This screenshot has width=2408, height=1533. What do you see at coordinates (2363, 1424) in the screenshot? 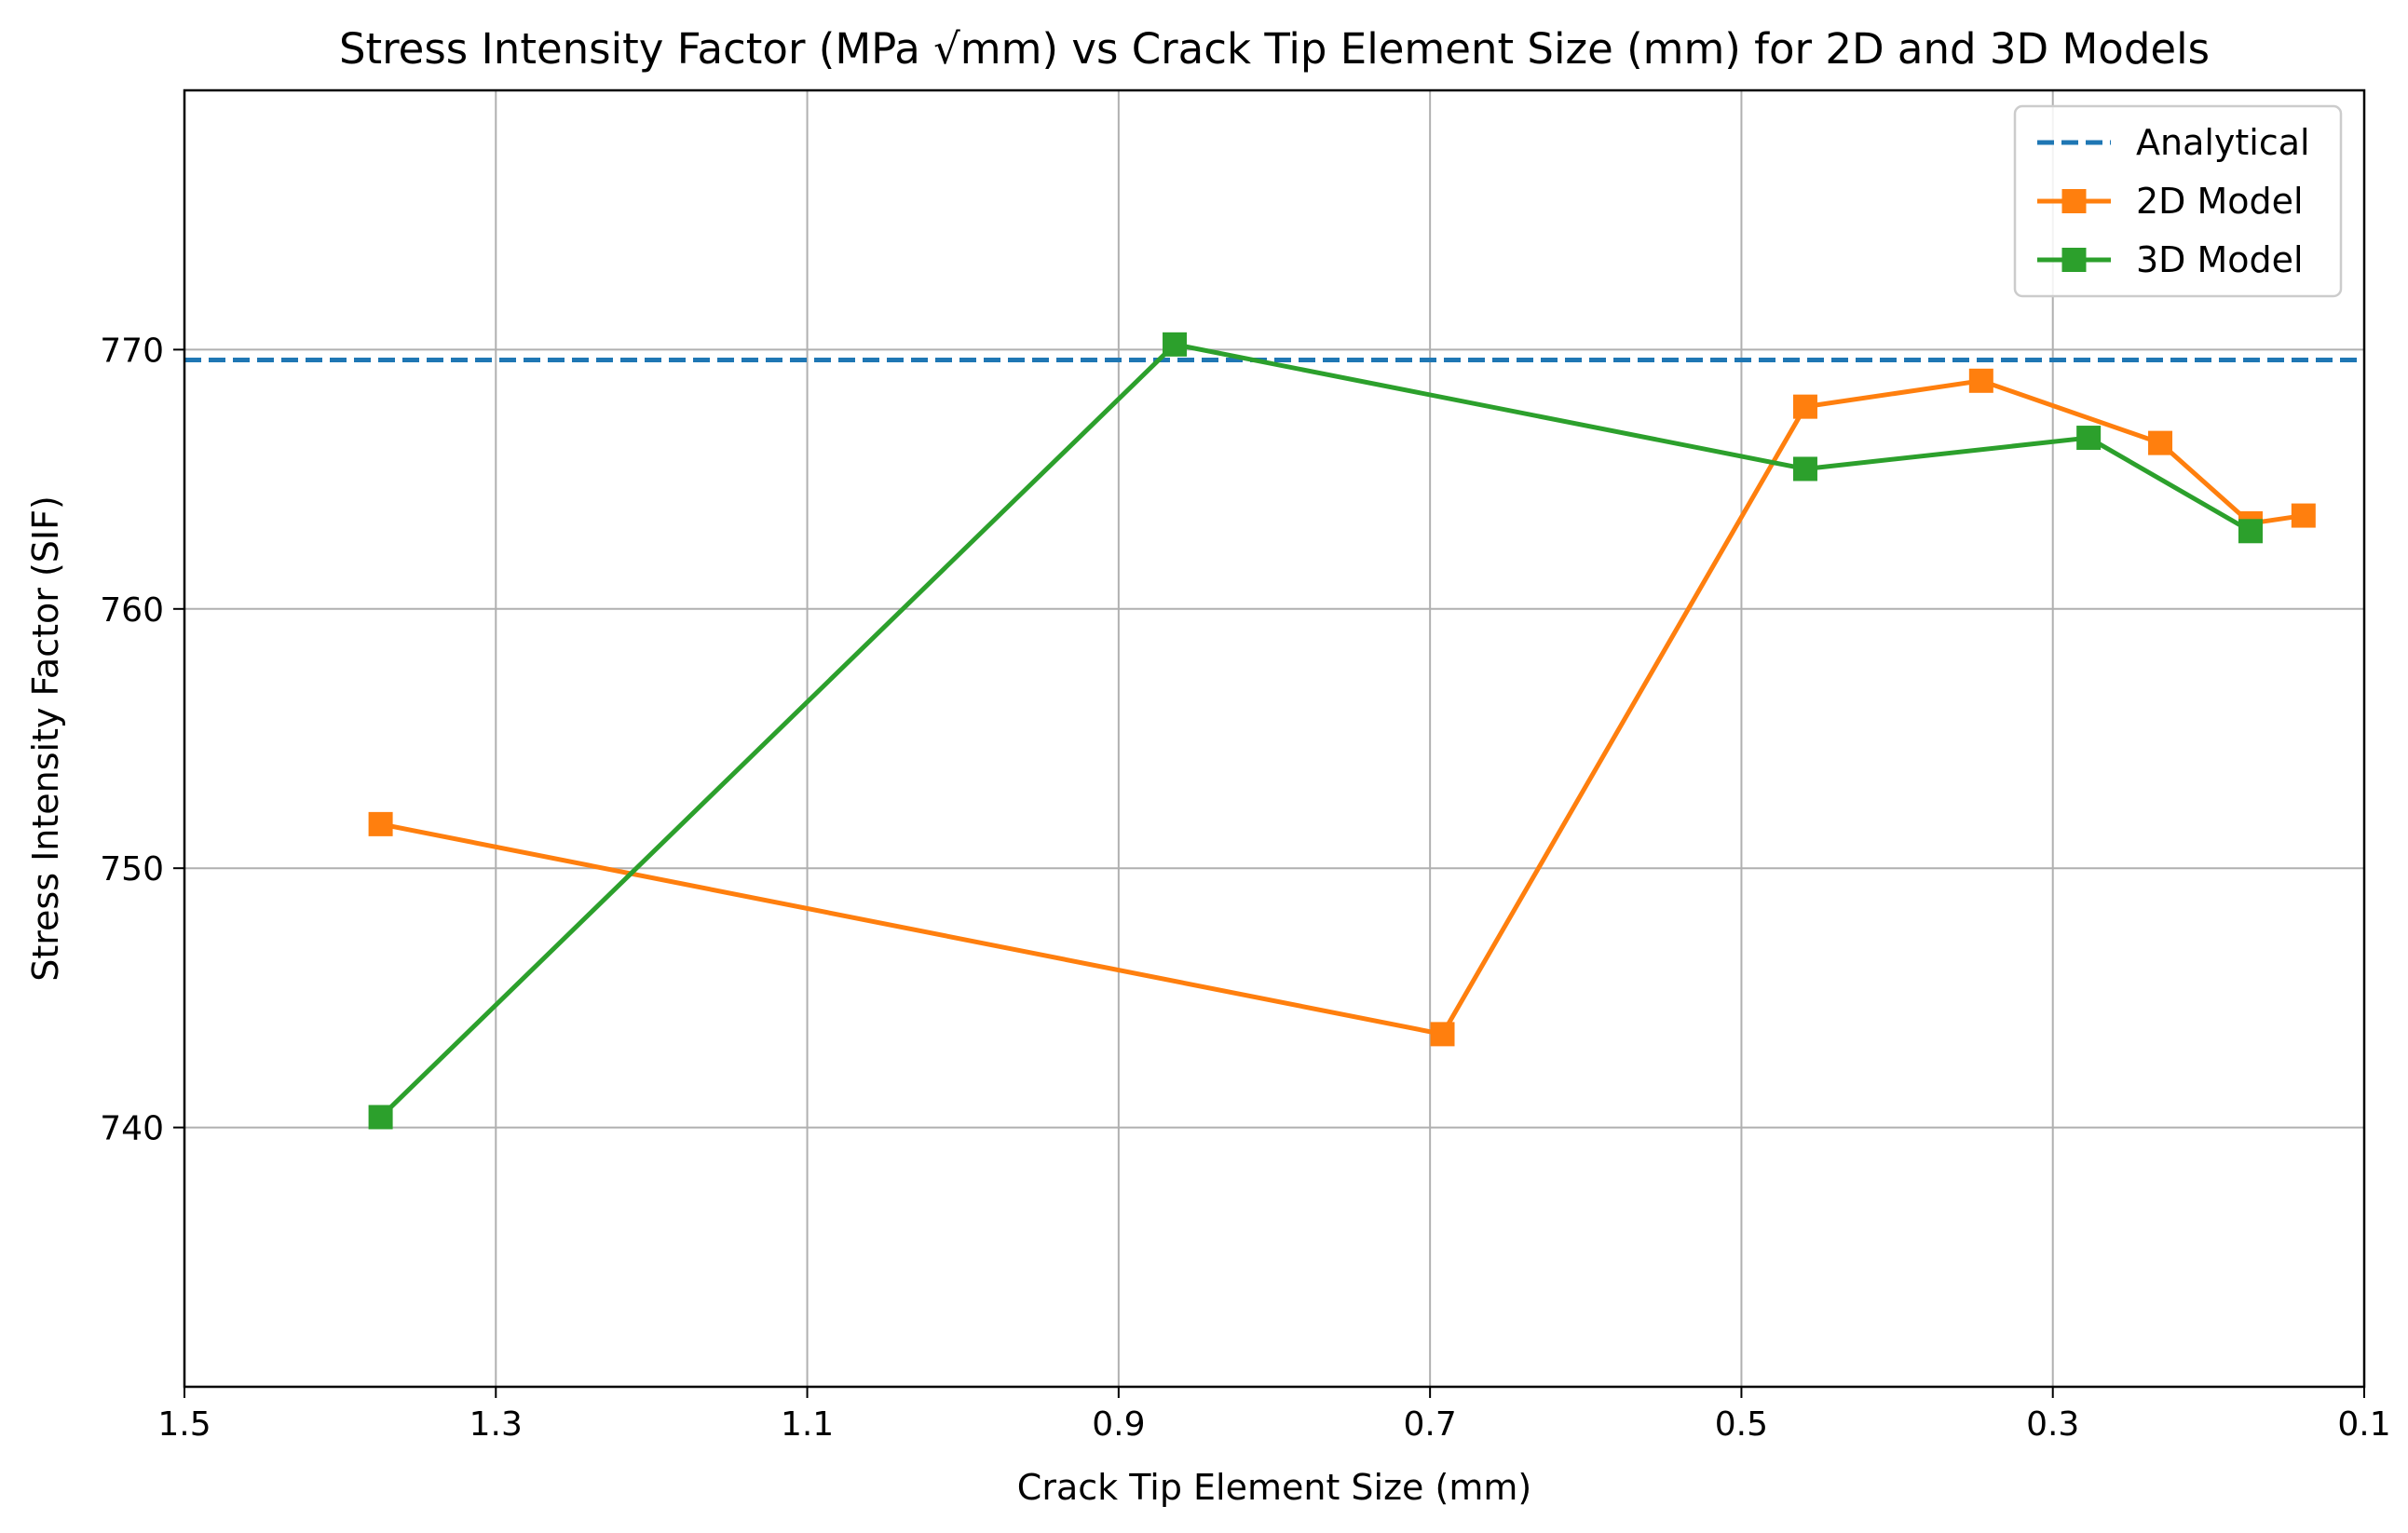
I see `x-tick-label: 0.1` at bounding box center [2363, 1424].